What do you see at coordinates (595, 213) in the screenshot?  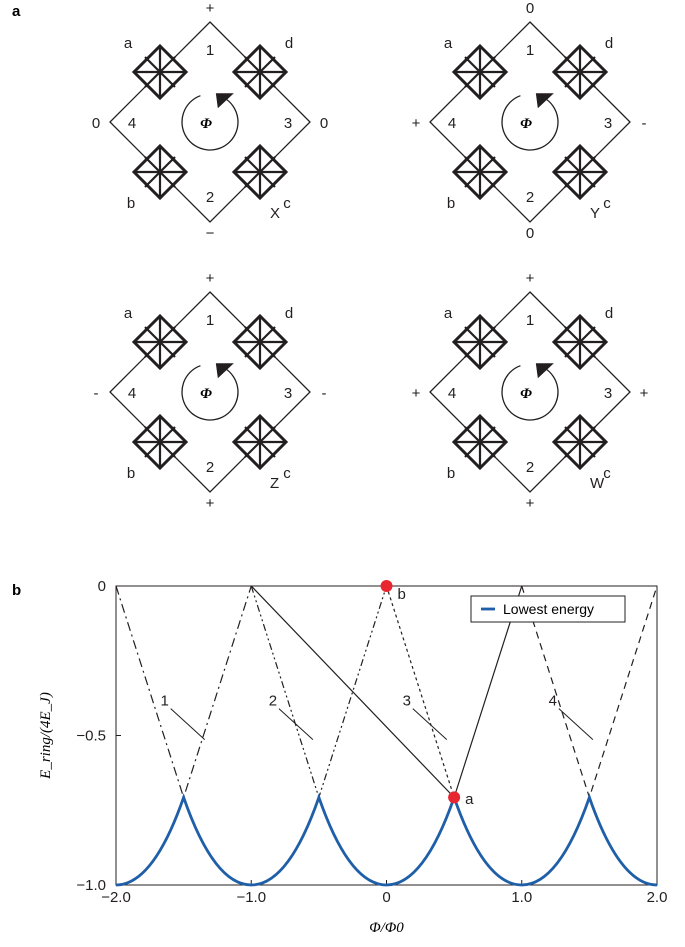 I see `diagram-name: Y` at bounding box center [595, 213].